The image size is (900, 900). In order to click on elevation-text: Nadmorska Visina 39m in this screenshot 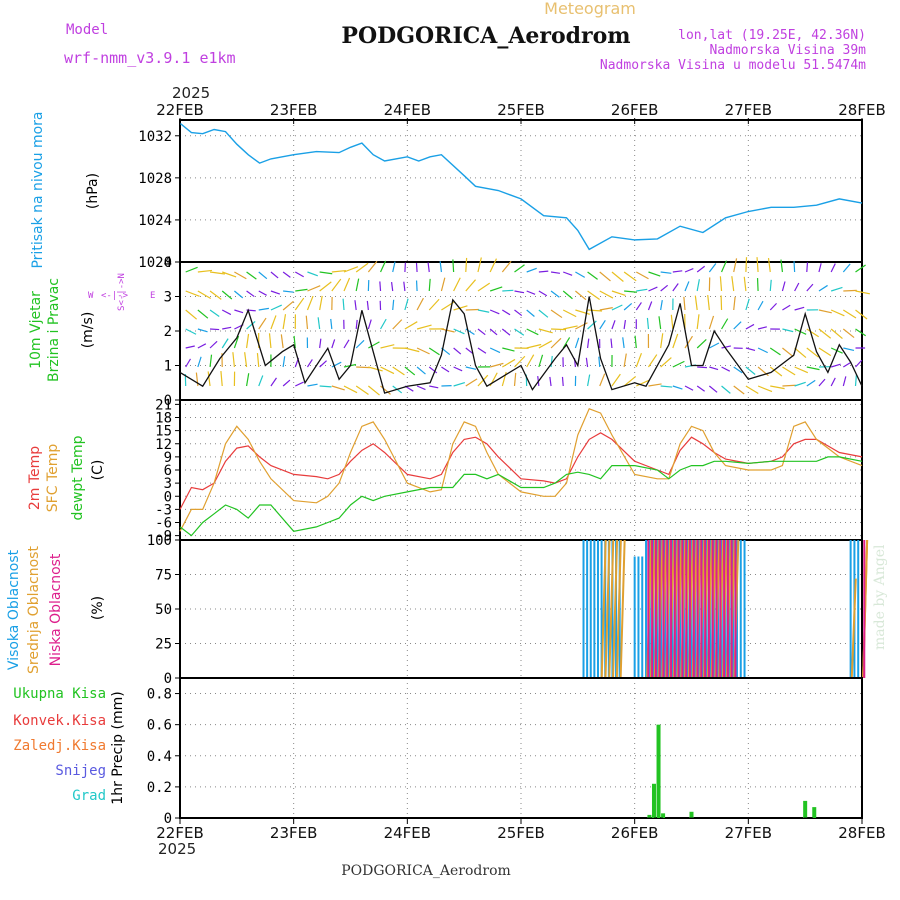, I will do `click(787, 50)`.